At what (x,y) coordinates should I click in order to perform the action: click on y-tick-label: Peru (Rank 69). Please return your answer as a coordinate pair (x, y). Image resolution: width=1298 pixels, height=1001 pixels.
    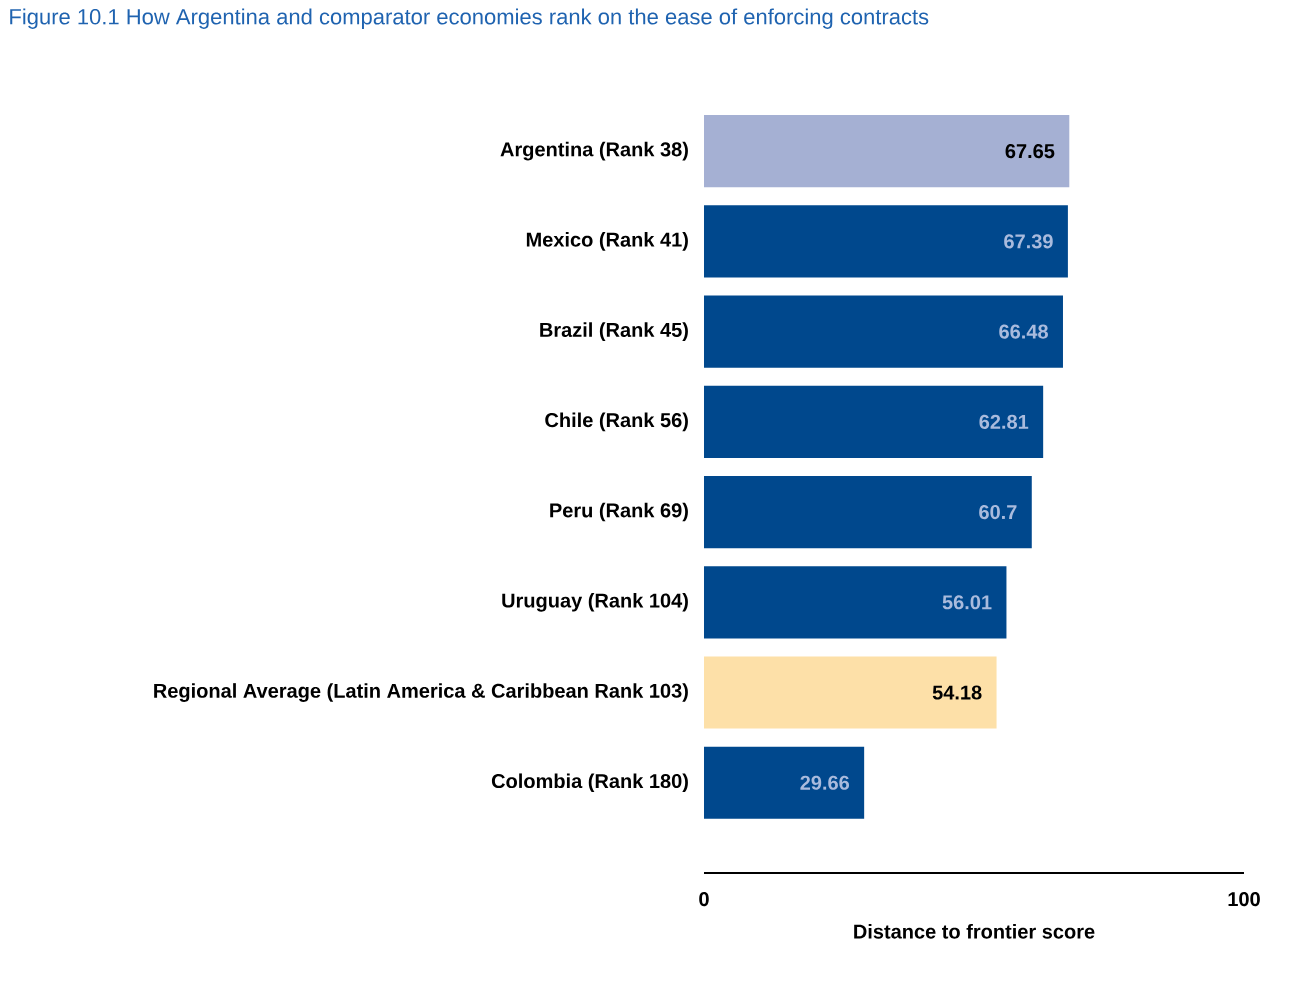
    Looking at the image, I should click on (619, 512).